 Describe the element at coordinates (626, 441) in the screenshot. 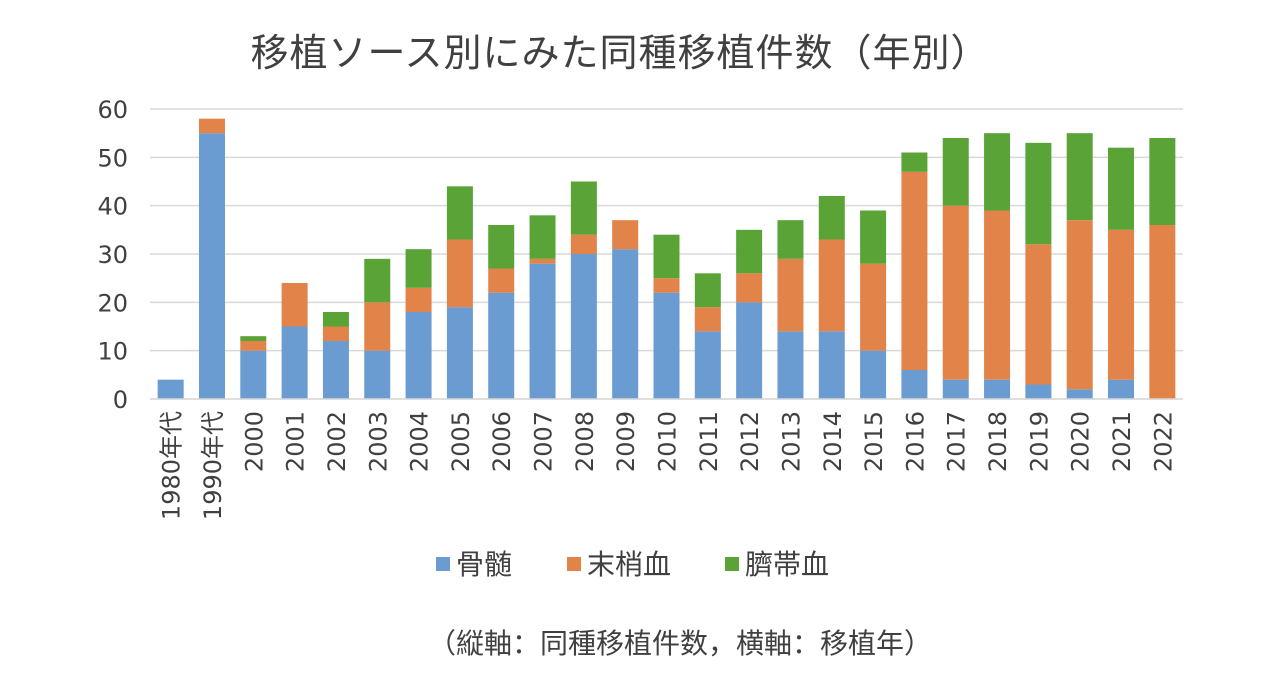

I see `x-tick-label: 2009` at that location.